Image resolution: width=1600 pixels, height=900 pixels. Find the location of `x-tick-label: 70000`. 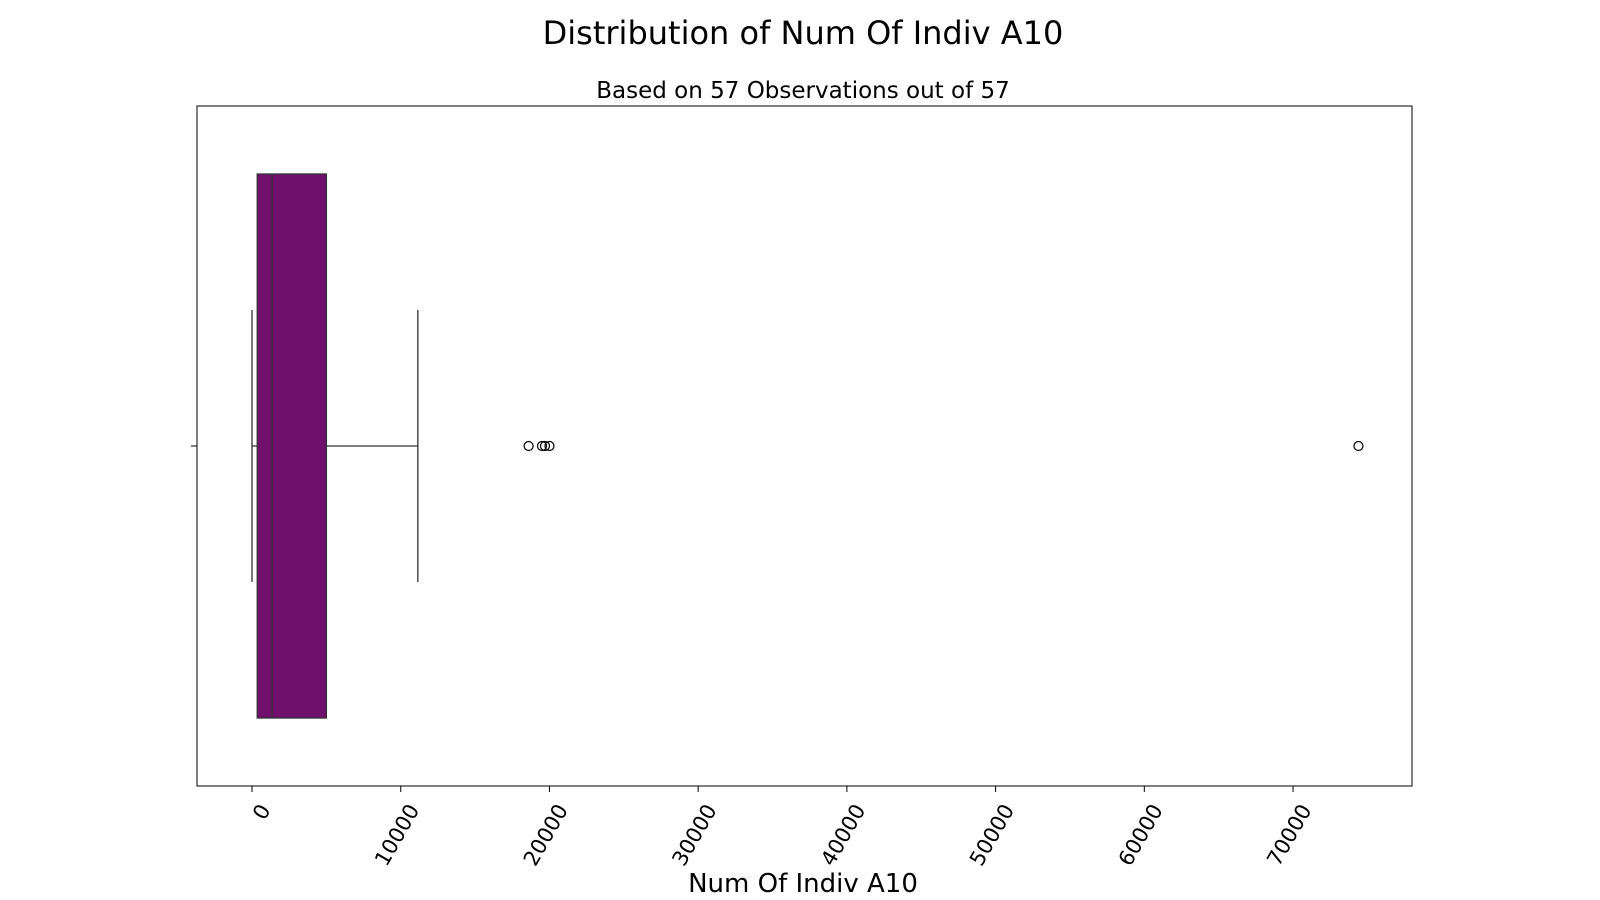

x-tick-label: 70000 is located at coordinates (1289, 835).